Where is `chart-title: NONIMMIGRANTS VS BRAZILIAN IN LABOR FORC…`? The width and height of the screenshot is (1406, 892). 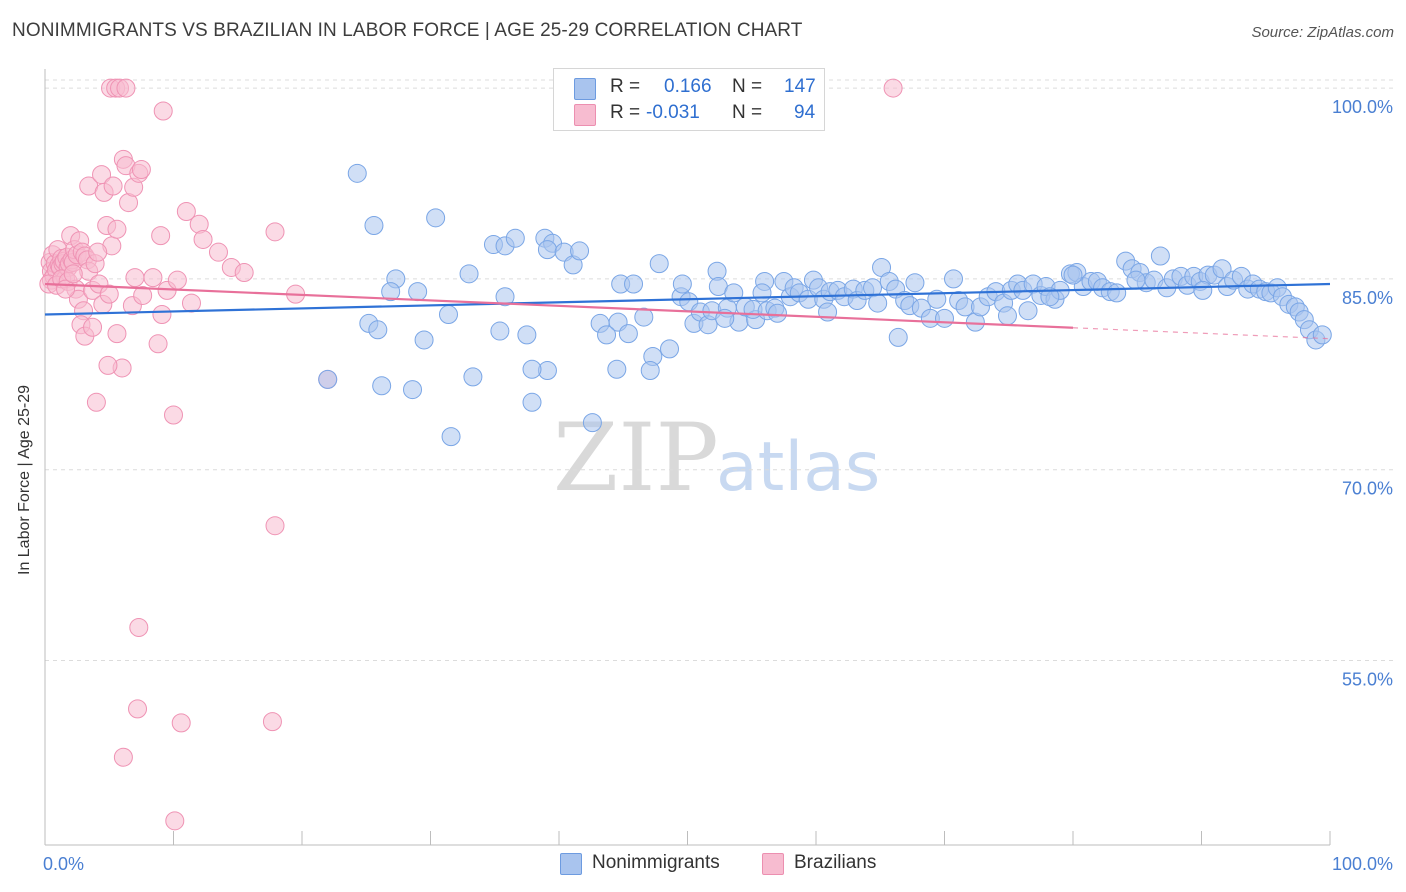 chart-title: NONIMMIGRANTS VS BRAZILIAN IN LABOR FORC… is located at coordinates (407, 30).